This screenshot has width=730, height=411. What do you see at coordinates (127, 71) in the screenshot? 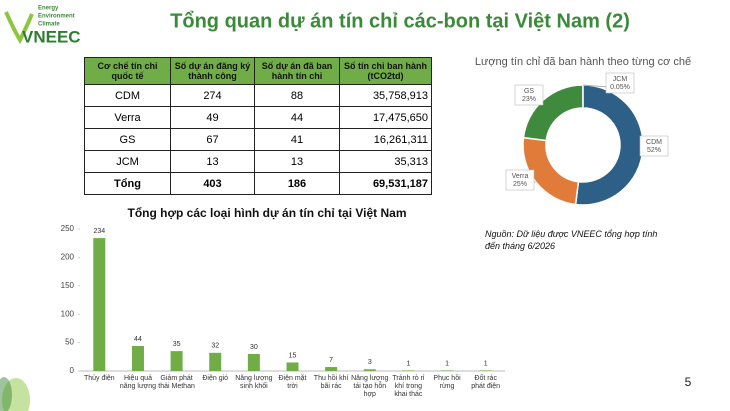
I see `header-cell: Cơ chế tín chỉ quốc tế` at bounding box center [127, 71].